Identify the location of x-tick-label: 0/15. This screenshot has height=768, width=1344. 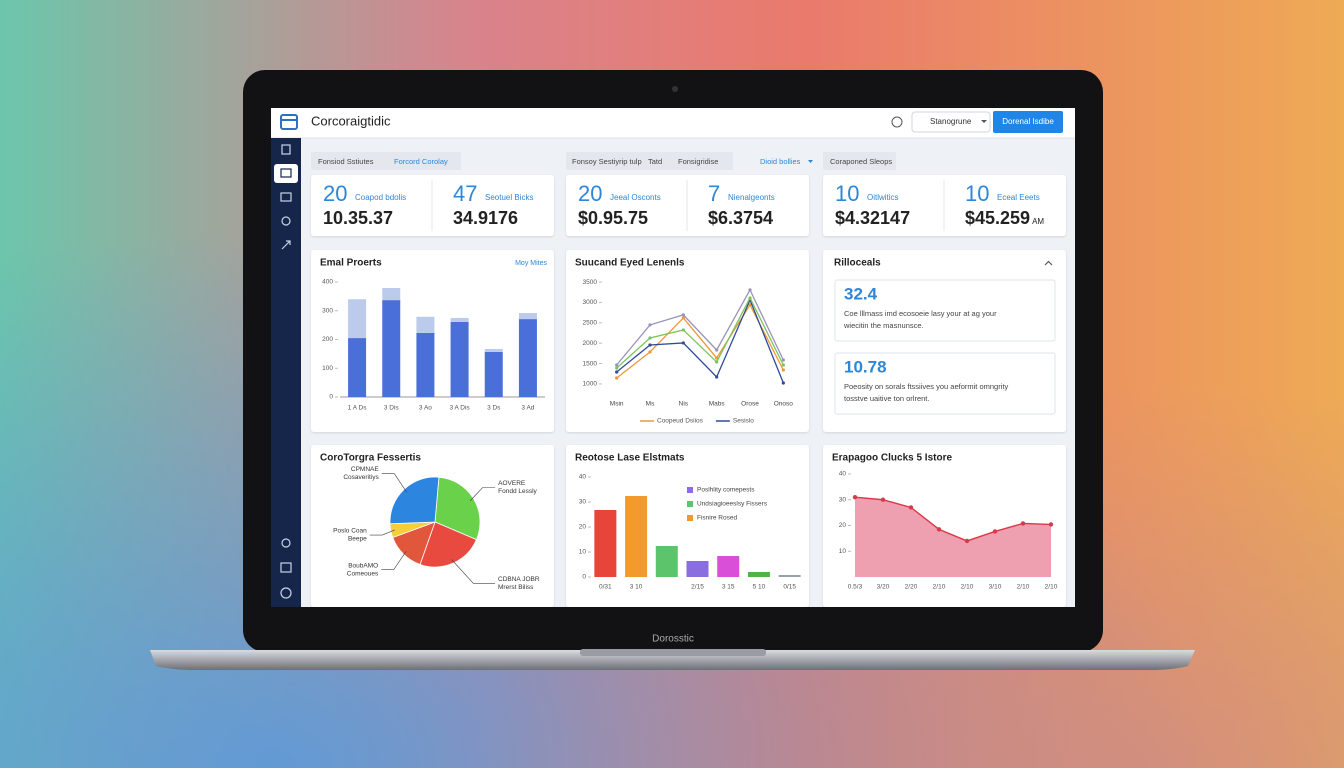
(789, 587).